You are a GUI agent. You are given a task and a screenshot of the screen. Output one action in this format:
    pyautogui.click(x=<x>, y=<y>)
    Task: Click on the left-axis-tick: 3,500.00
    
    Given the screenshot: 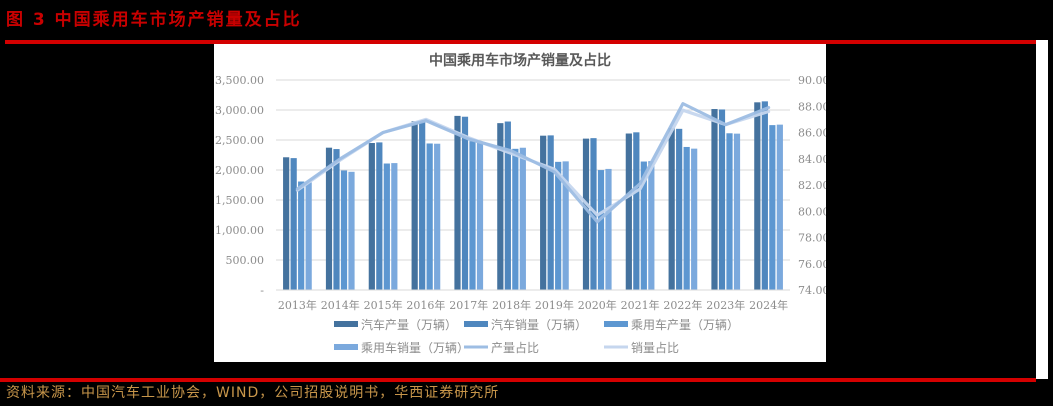 What is the action you would take?
    pyautogui.click(x=239, y=80)
    